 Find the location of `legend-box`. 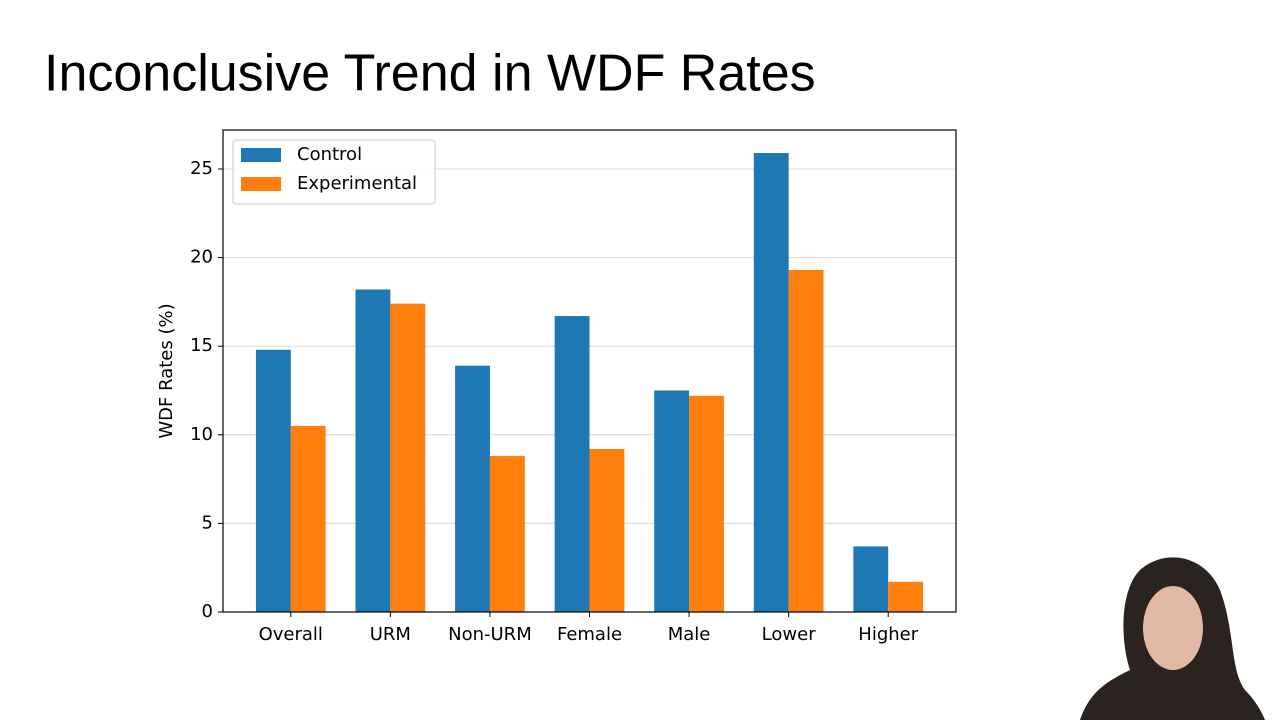

legend-box is located at coordinates (334, 172).